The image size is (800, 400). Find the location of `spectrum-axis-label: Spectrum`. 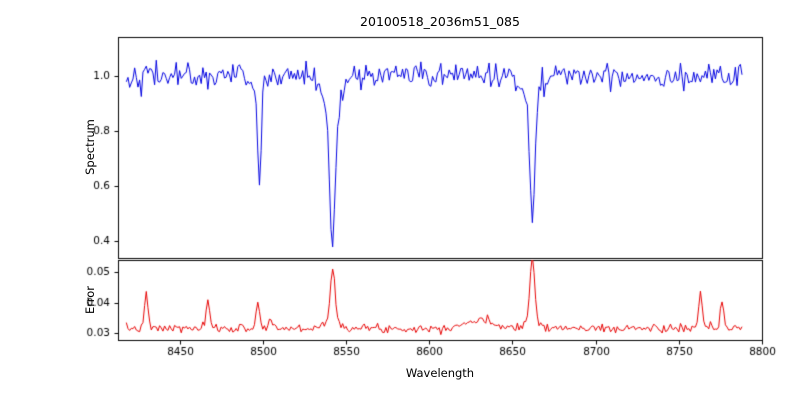

spectrum-axis-label: Spectrum is located at coordinates (90, 147).